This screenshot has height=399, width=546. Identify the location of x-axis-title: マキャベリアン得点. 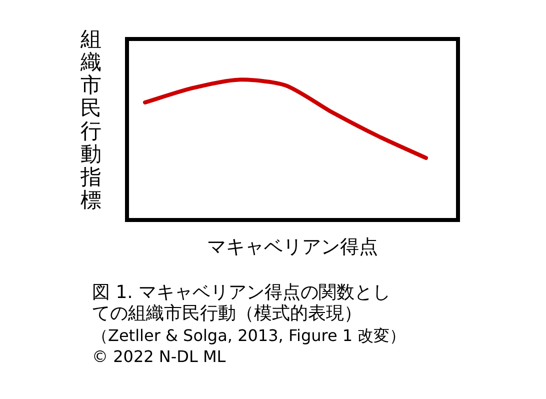
(292, 247).